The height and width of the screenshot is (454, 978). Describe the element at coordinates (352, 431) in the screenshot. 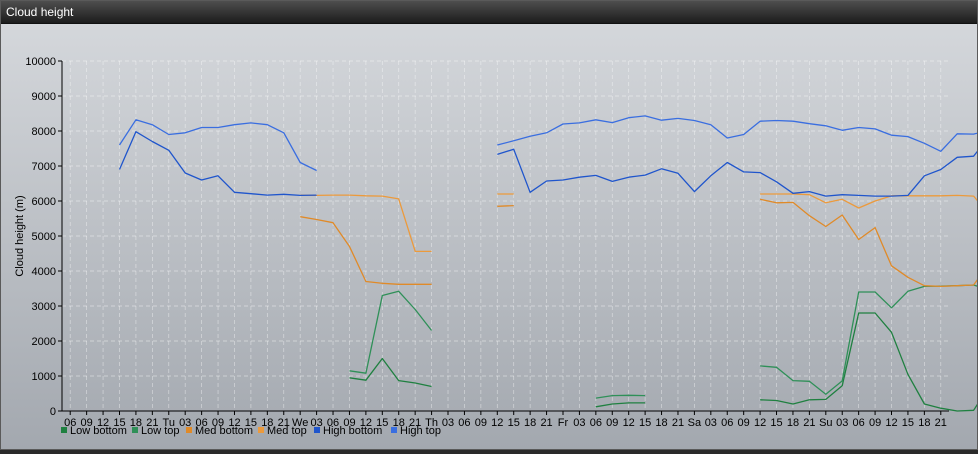

I see `high-bottom-legend-label: High bottom` at that location.